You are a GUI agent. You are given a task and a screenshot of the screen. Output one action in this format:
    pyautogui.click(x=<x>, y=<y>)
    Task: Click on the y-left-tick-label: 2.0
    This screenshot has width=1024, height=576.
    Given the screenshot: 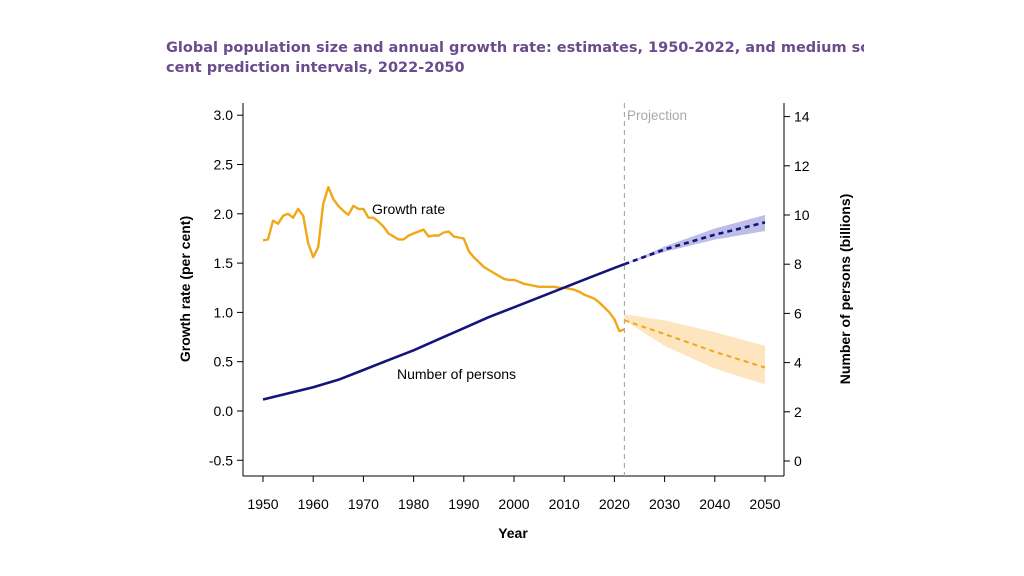 What is the action you would take?
    pyautogui.click(x=224, y=214)
    